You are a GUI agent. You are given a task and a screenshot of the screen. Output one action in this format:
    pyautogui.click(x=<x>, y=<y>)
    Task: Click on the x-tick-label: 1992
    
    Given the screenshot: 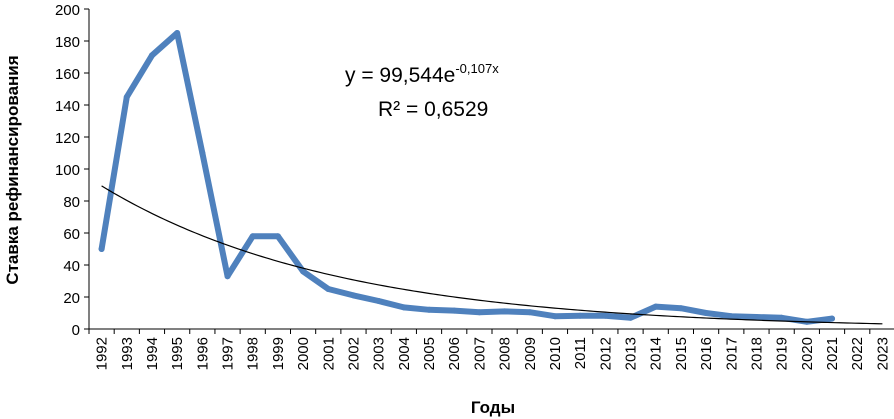 What is the action you would take?
    pyautogui.click(x=102, y=353)
    